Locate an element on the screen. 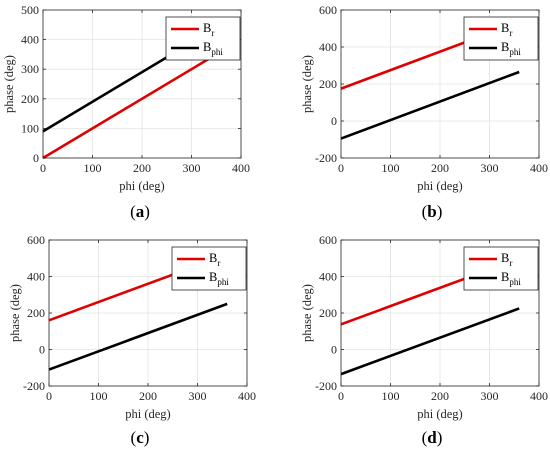 Image resolution: width=550 pixels, height=455 pixels. panel-caption-c: (c) is located at coordinates (140, 437).